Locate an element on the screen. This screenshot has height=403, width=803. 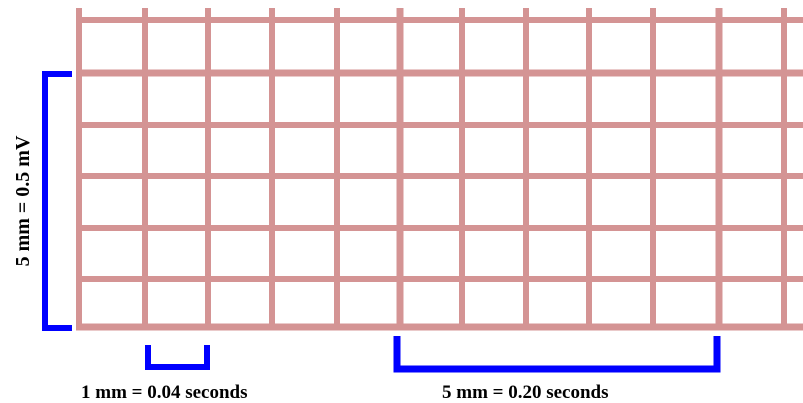
small-time-bracket is located at coordinates (177, 357).